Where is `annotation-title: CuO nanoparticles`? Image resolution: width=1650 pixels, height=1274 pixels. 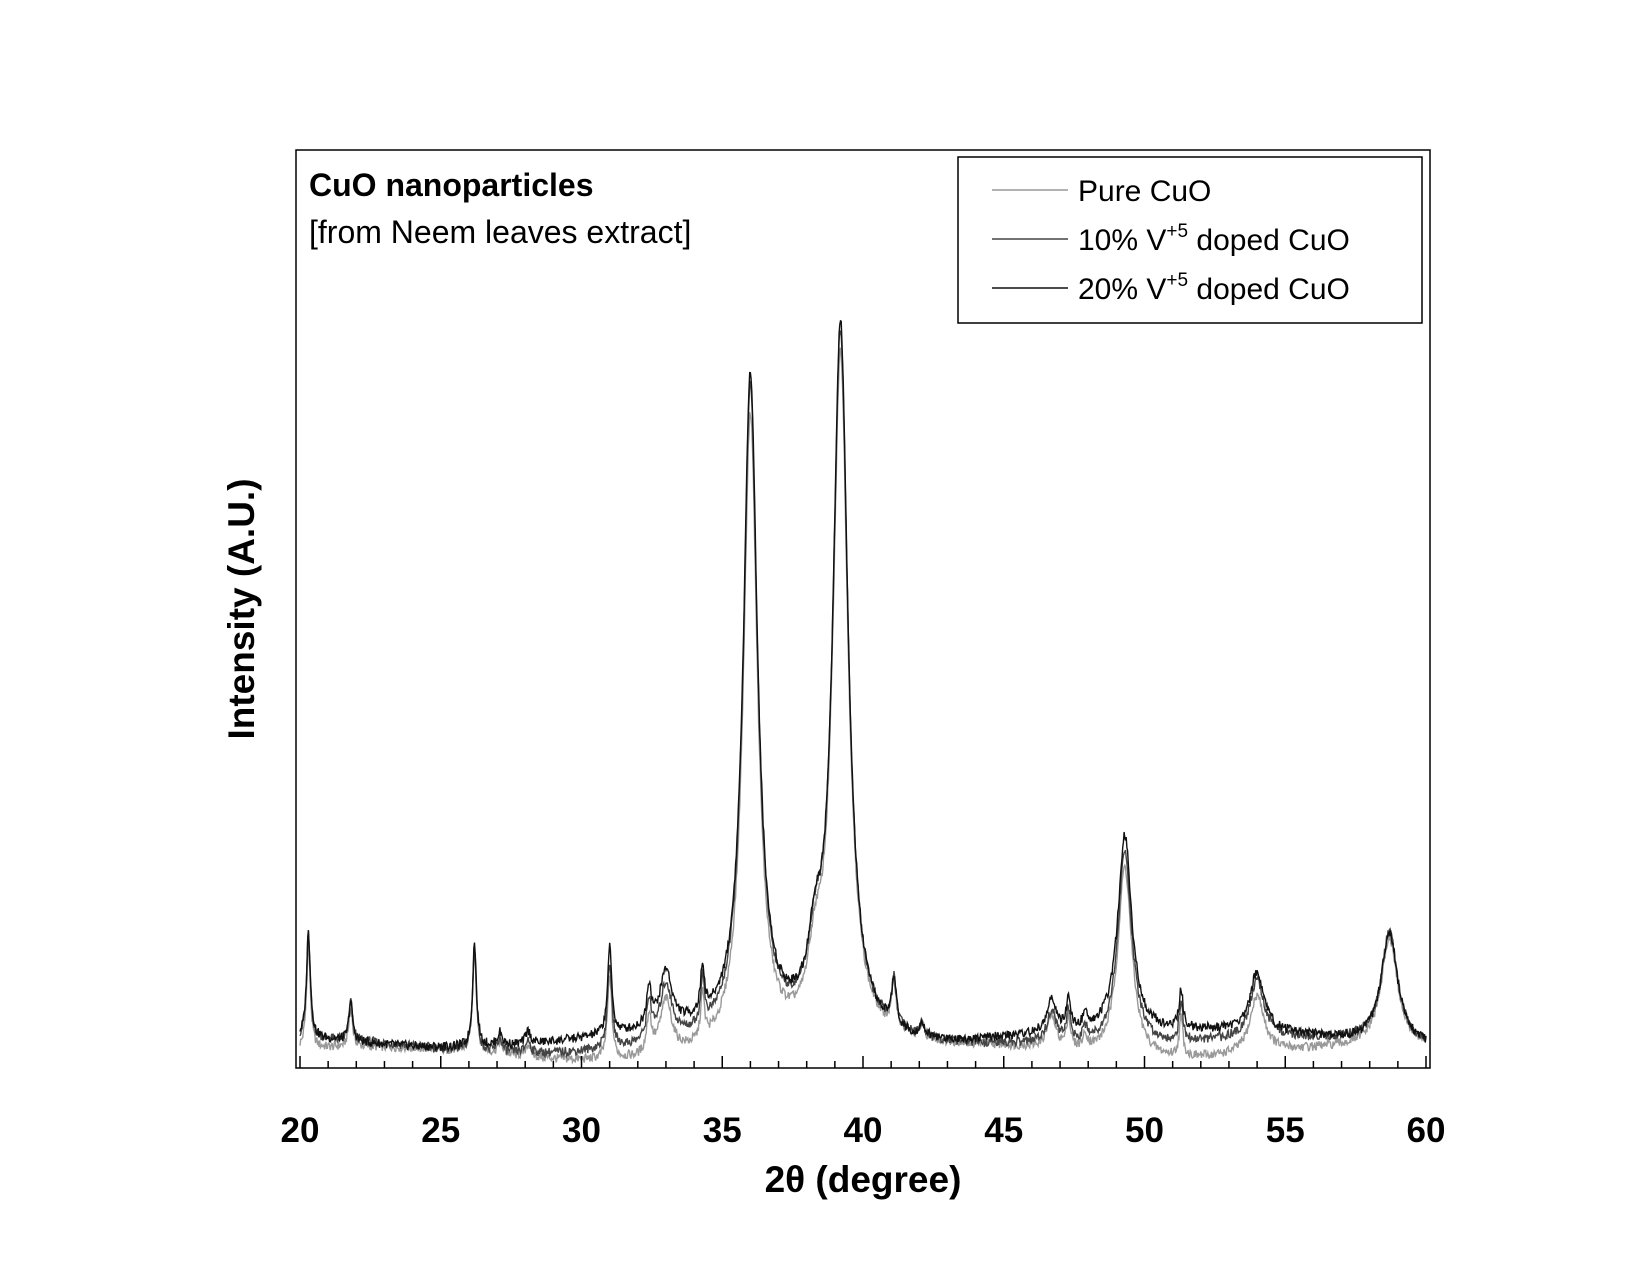 annotation-title: CuO nanoparticles is located at coordinates (451, 185).